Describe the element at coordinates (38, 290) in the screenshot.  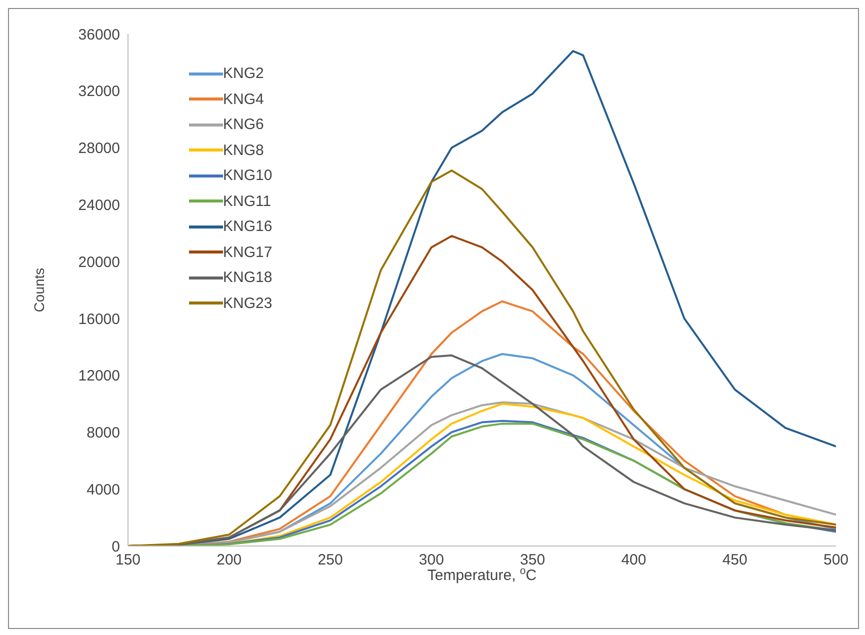
I see `y-axis-title: Counts` at that location.